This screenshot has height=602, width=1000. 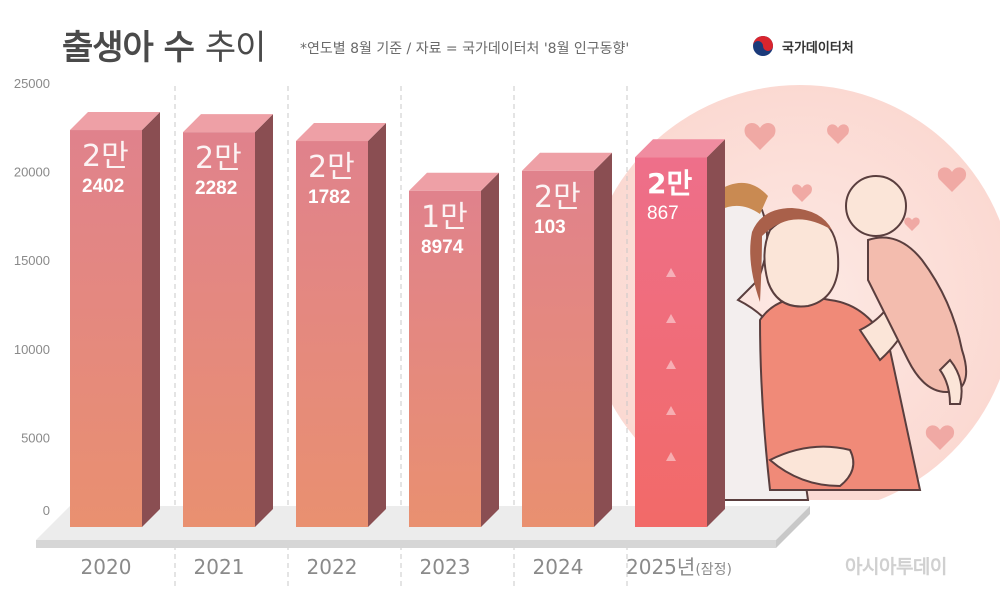 What do you see at coordinates (32, 349) in the screenshot?
I see `y-tick-label: 10000` at bounding box center [32, 349].